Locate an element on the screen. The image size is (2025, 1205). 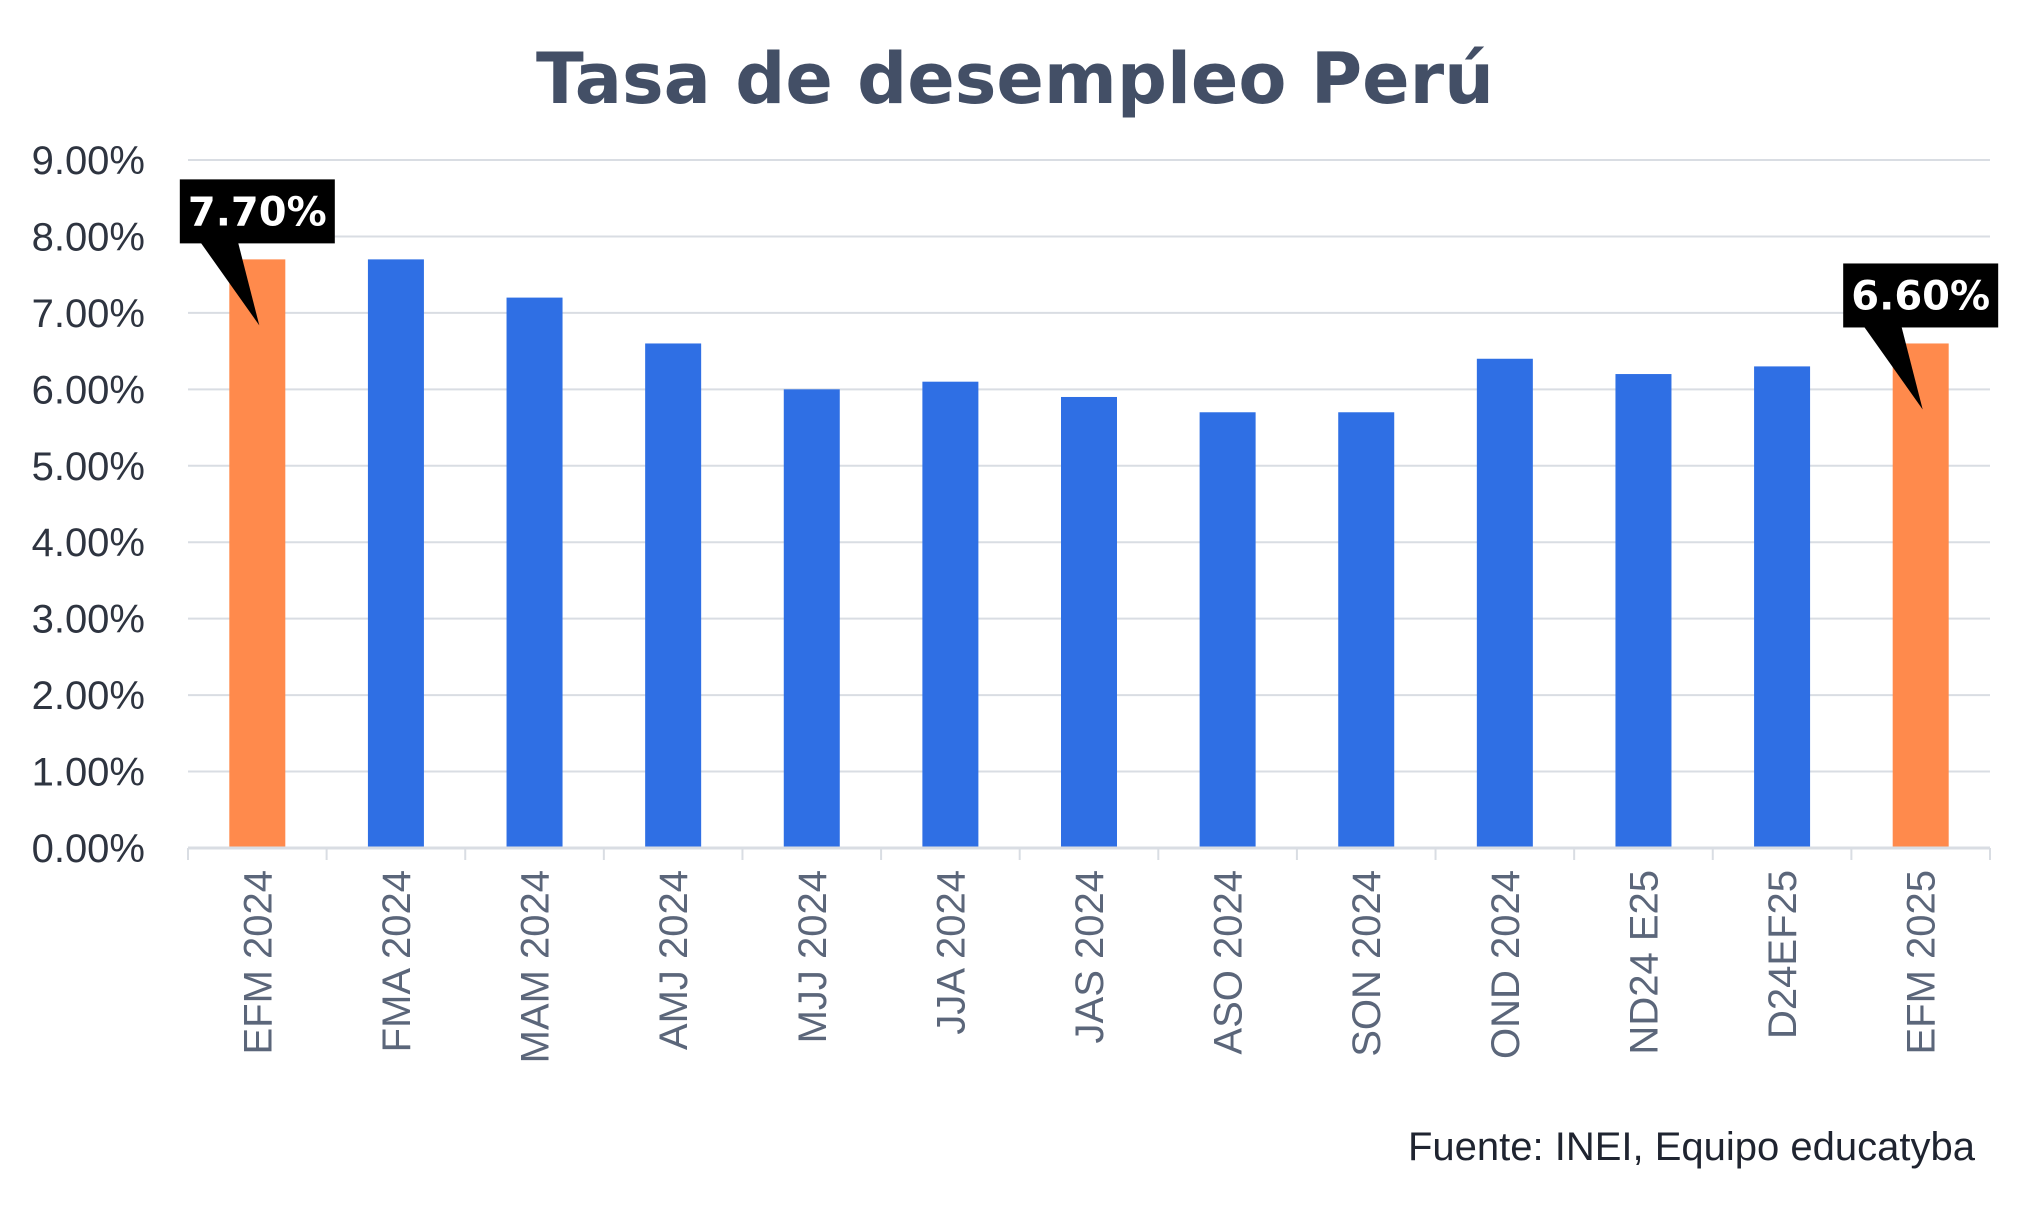
bar-nd24-e25 is located at coordinates (1643, 611).